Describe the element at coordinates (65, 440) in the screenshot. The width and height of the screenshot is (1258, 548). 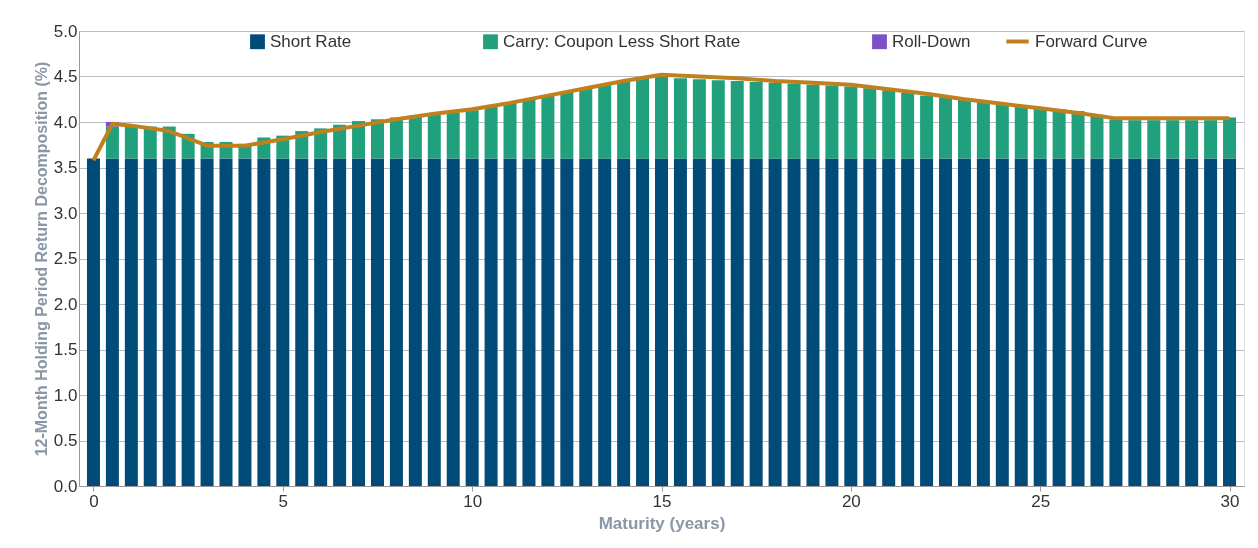
I see `y-tick-label: 0.5` at that location.